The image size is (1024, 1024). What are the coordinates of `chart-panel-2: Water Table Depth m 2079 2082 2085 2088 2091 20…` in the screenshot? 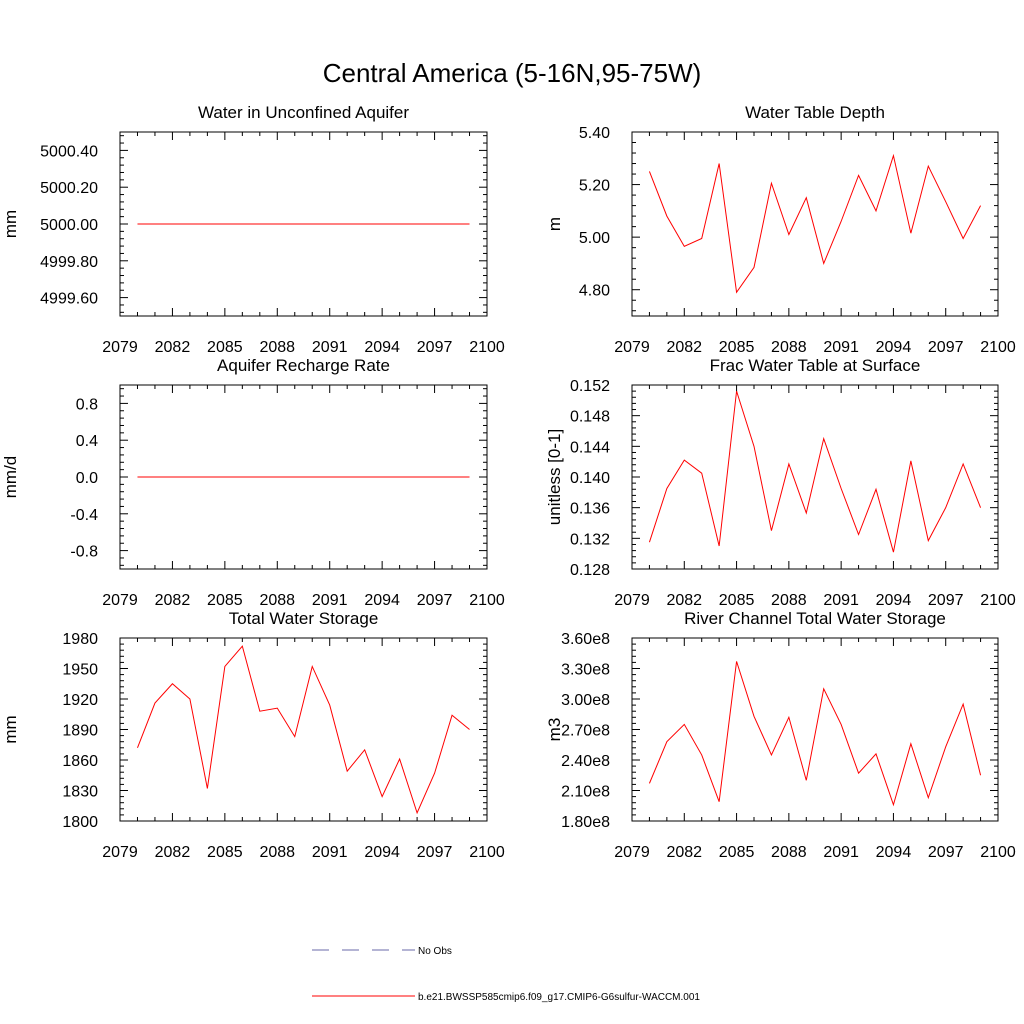 It's located at (780, 229).